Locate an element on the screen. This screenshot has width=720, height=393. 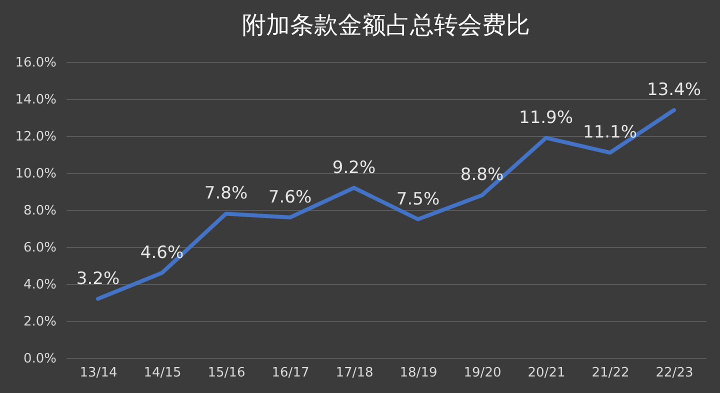
data-label: 7.8% is located at coordinates (226, 194).